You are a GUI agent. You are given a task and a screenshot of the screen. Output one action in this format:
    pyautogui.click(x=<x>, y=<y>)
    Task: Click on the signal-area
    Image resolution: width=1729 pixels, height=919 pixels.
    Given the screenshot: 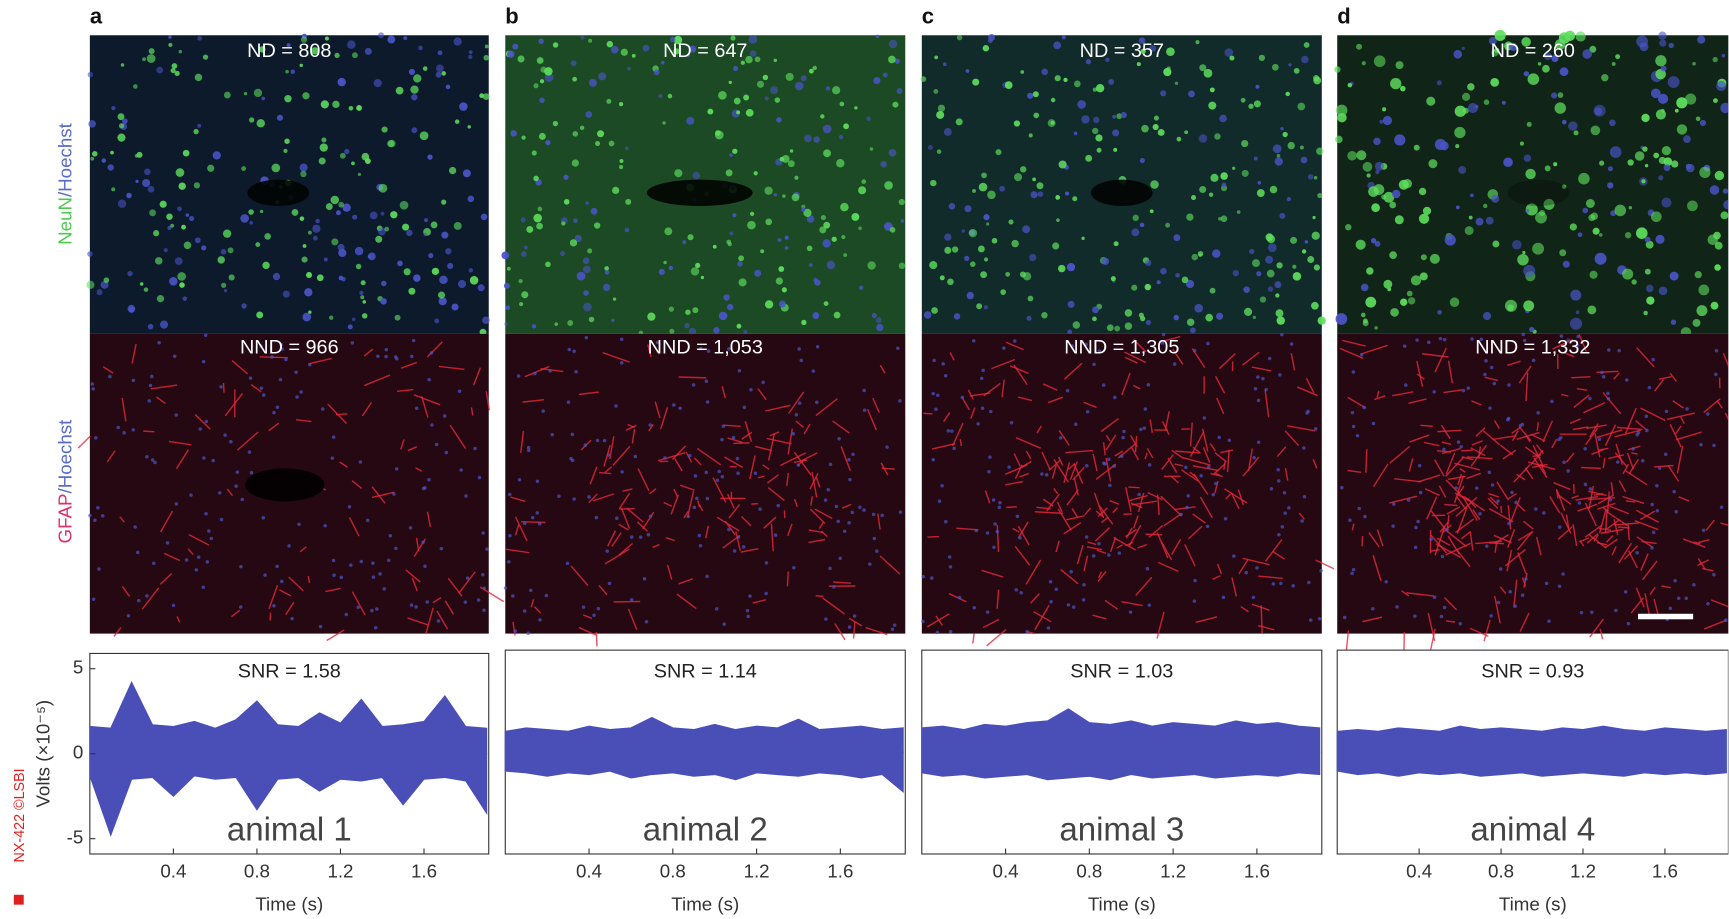 What is the action you would take?
    pyautogui.click(x=1121, y=730)
    